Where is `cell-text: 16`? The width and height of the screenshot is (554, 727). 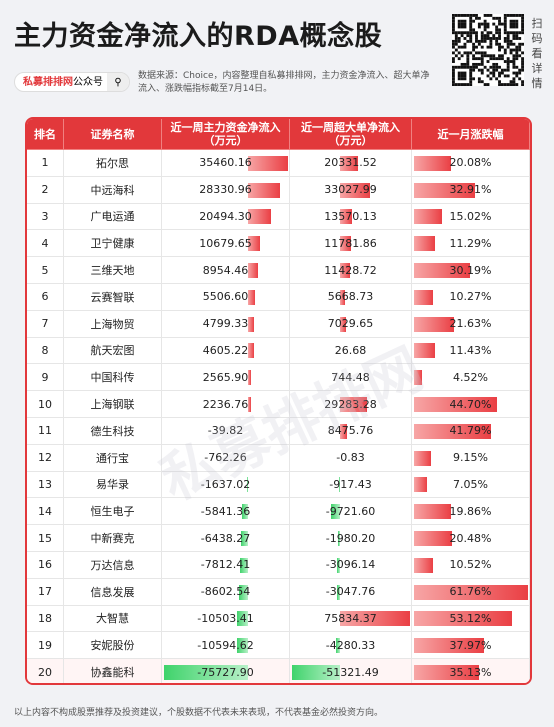
cell-text: 16 is located at coordinates (45, 565).